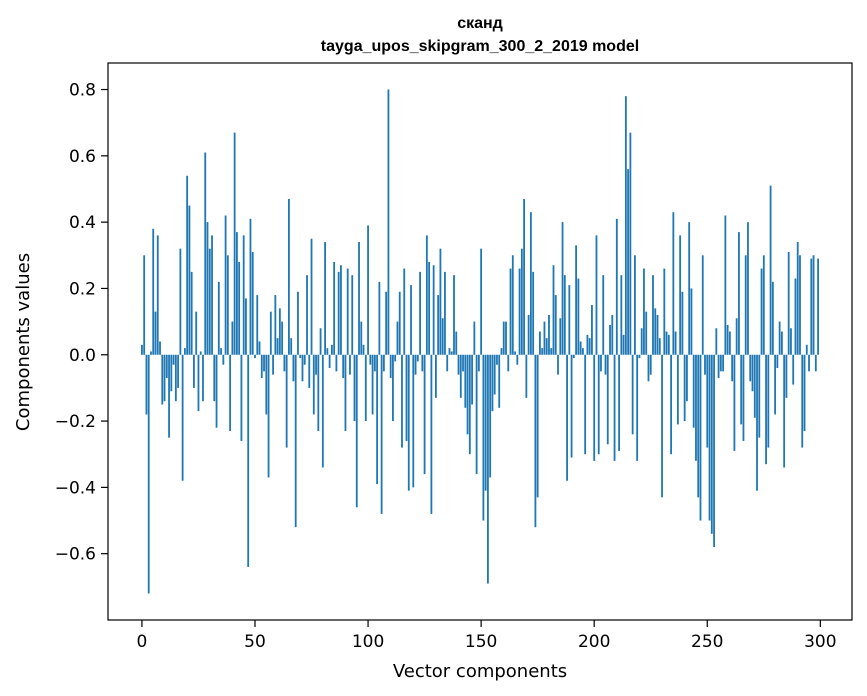  I want to click on x-tick-label: 50, so click(255, 642).